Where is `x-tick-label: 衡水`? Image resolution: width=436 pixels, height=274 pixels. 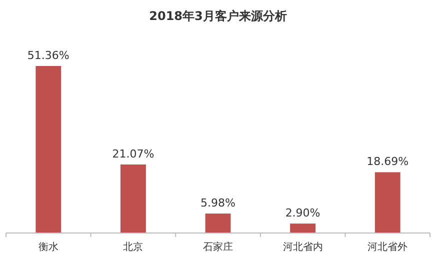
x-tick-label: 衡水 is located at coordinates (48, 247).